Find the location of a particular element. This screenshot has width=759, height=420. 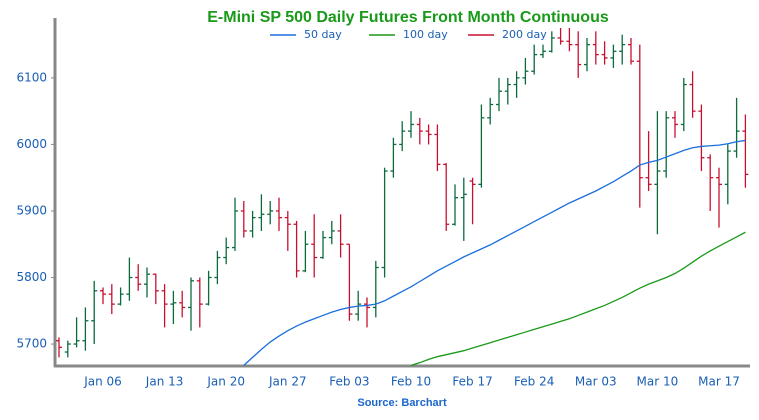

x-tick-label: Feb 24 is located at coordinates (534, 382).